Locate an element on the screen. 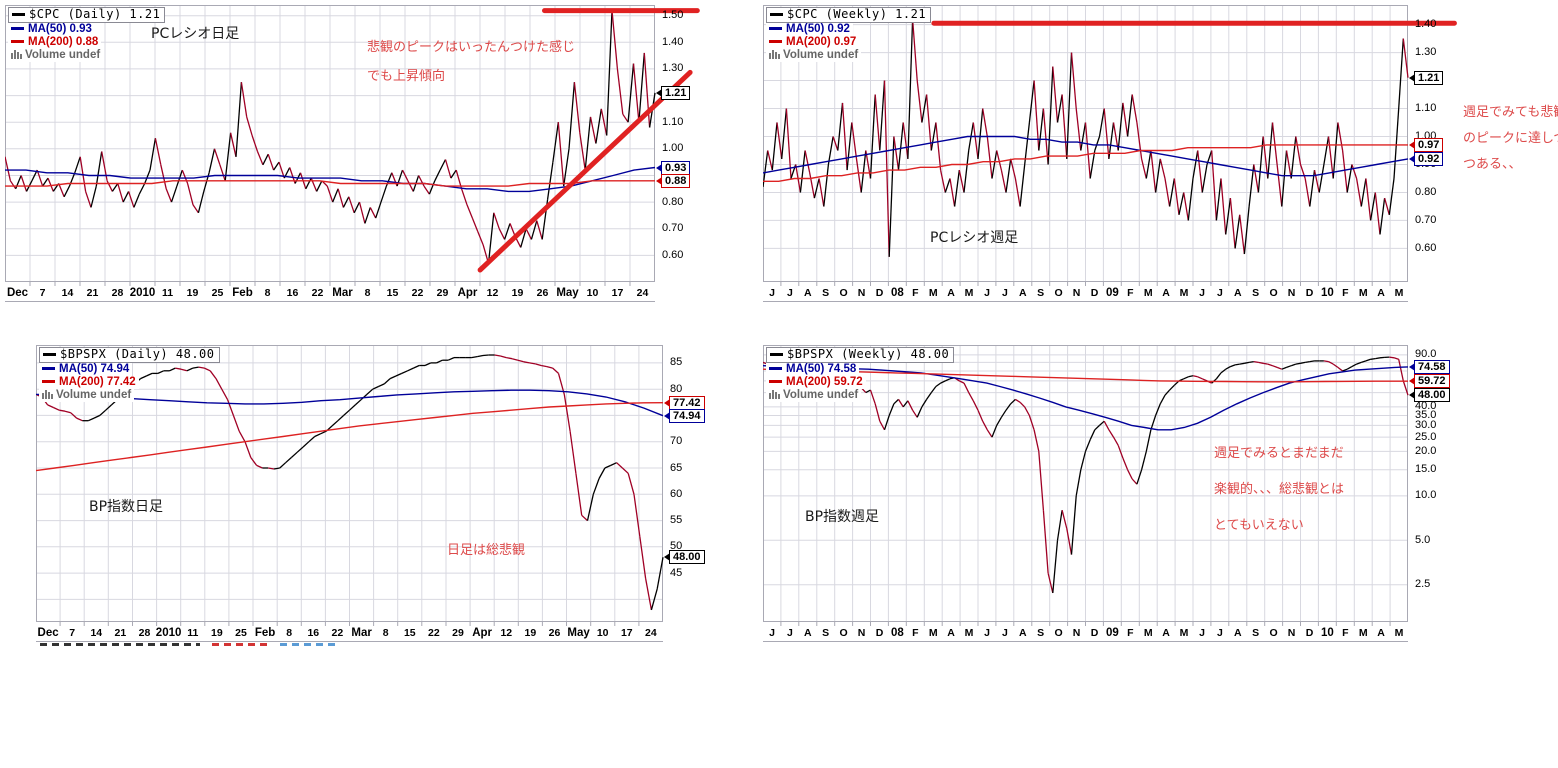 This screenshot has width=1558, height=768. x-tick-label: 28 is located at coordinates (117, 293).